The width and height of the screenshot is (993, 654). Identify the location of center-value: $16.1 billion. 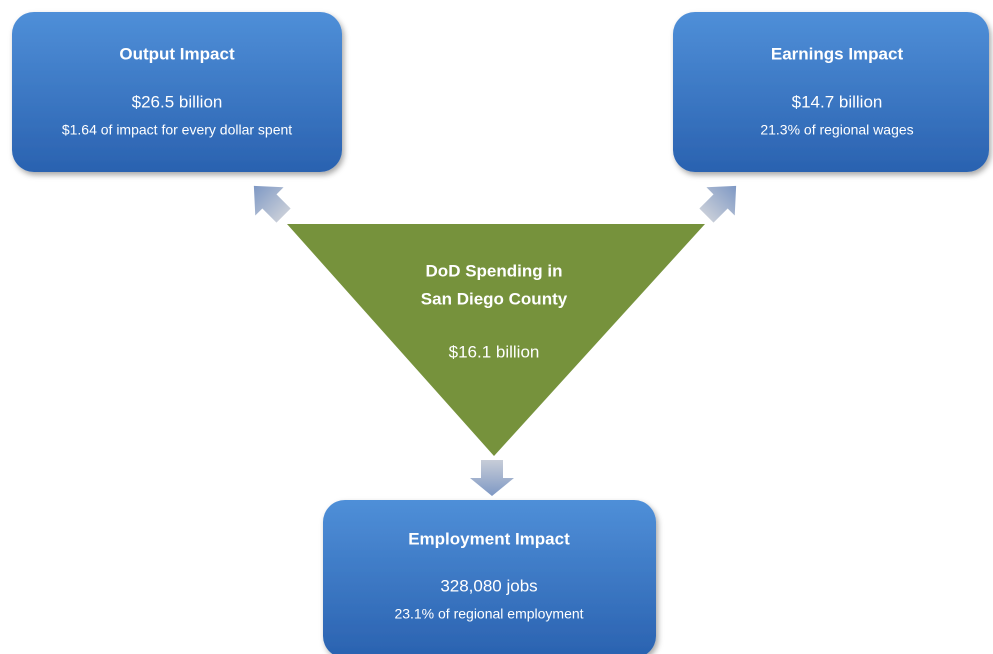
(494, 351).